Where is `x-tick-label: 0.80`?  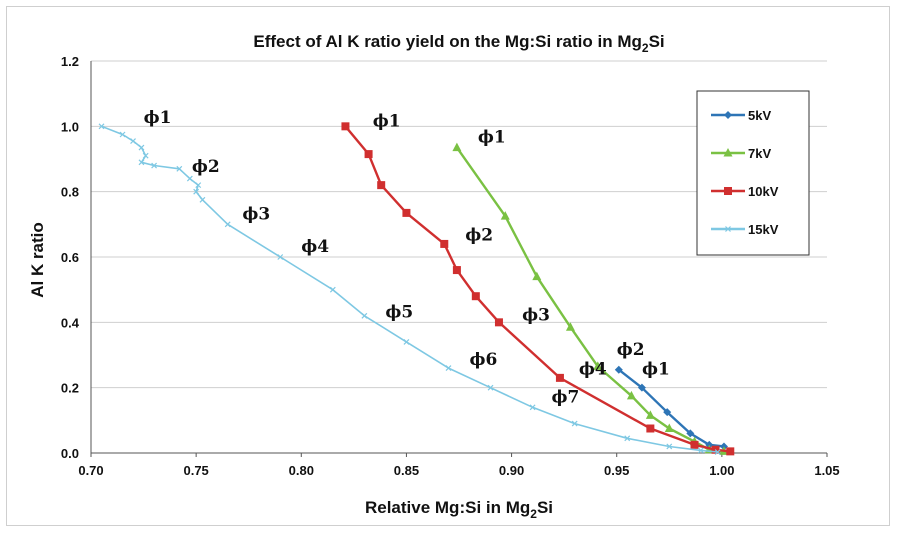 x-tick-label: 0.80 is located at coordinates (301, 470).